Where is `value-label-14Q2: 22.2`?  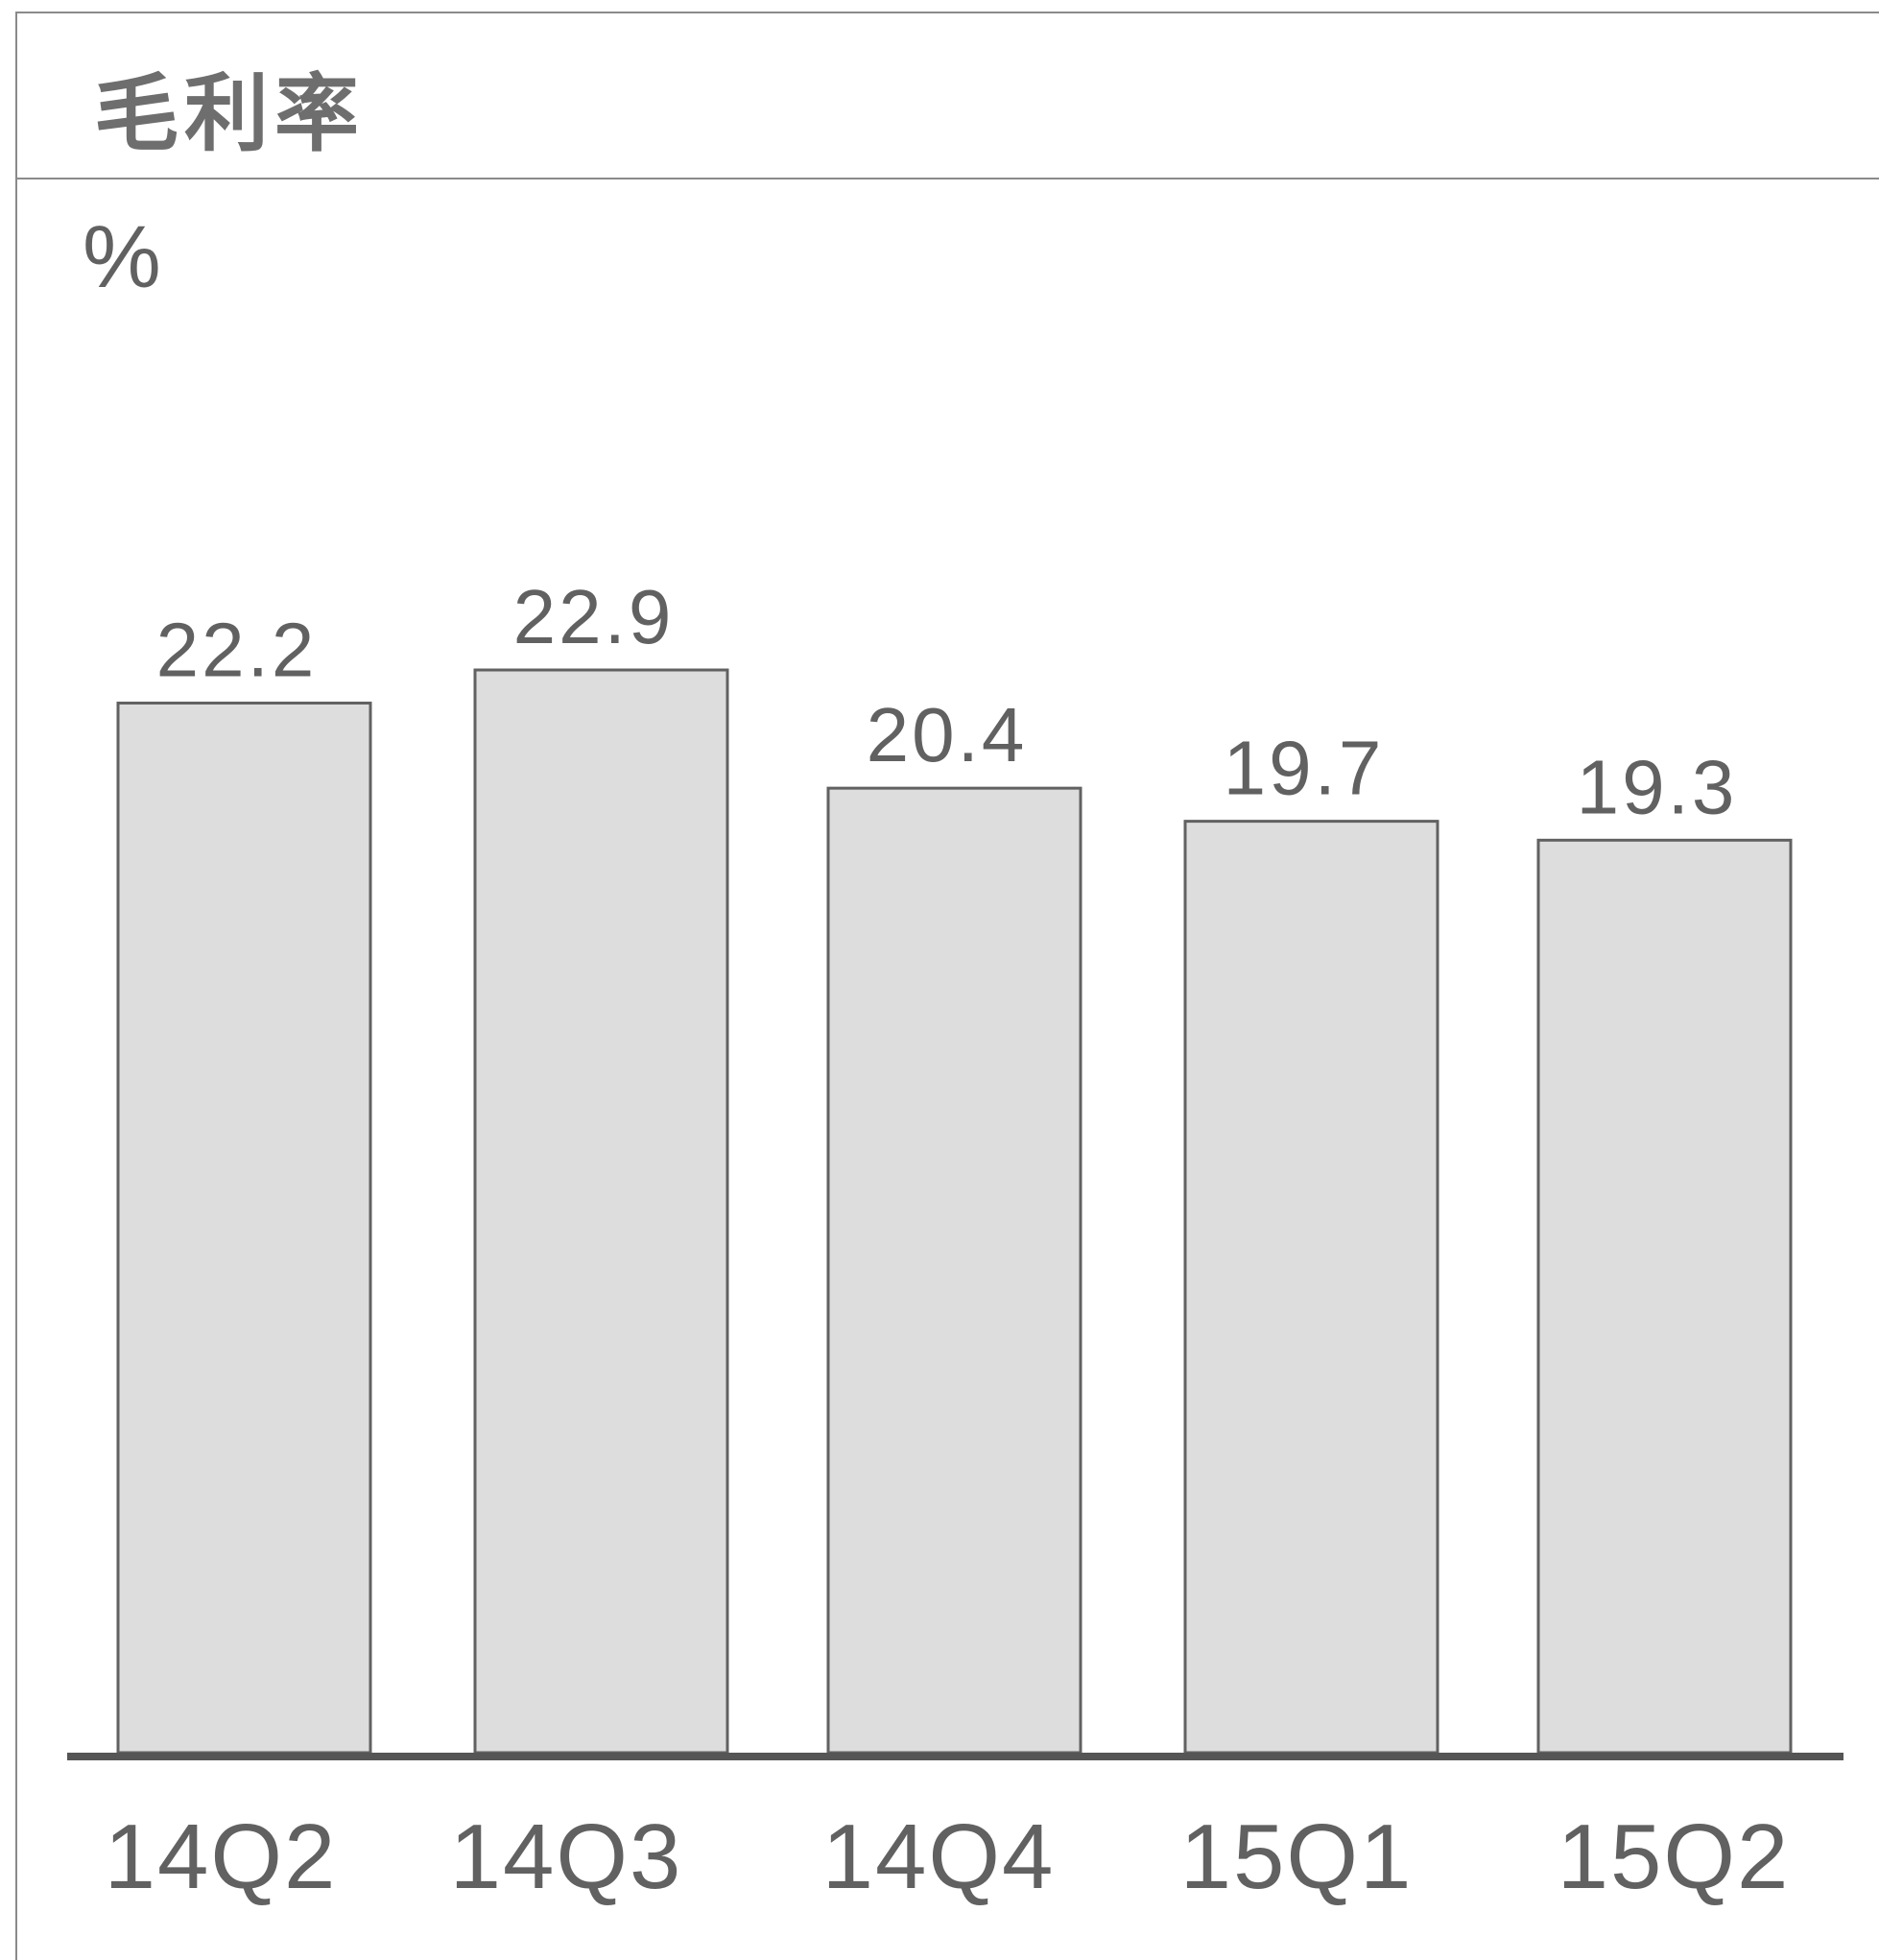 value-label-14Q2: 22.2 is located at coordinates (237, 649).